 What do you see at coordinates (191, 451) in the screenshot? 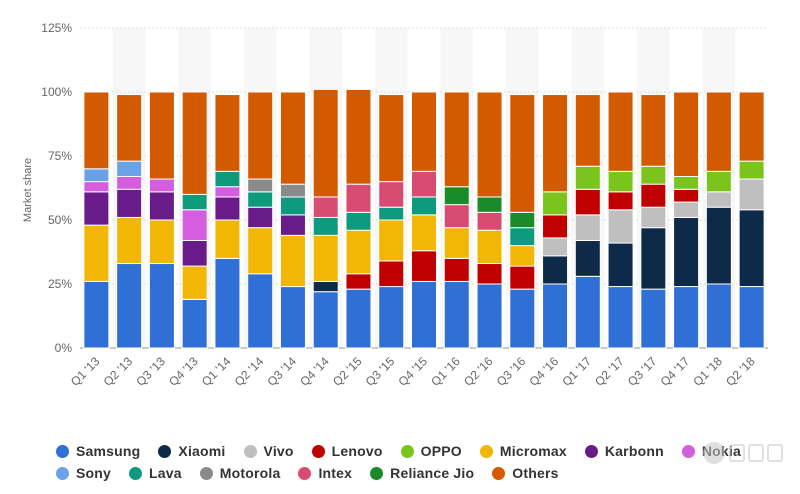
I see `legend-item-xiaomi: Xiaomi` at bounding box center [191, 451].